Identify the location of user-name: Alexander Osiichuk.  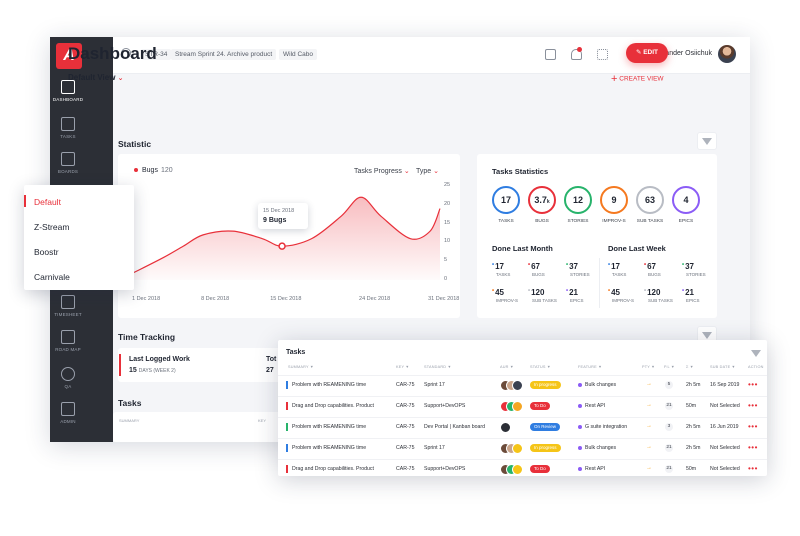
(681, 53).